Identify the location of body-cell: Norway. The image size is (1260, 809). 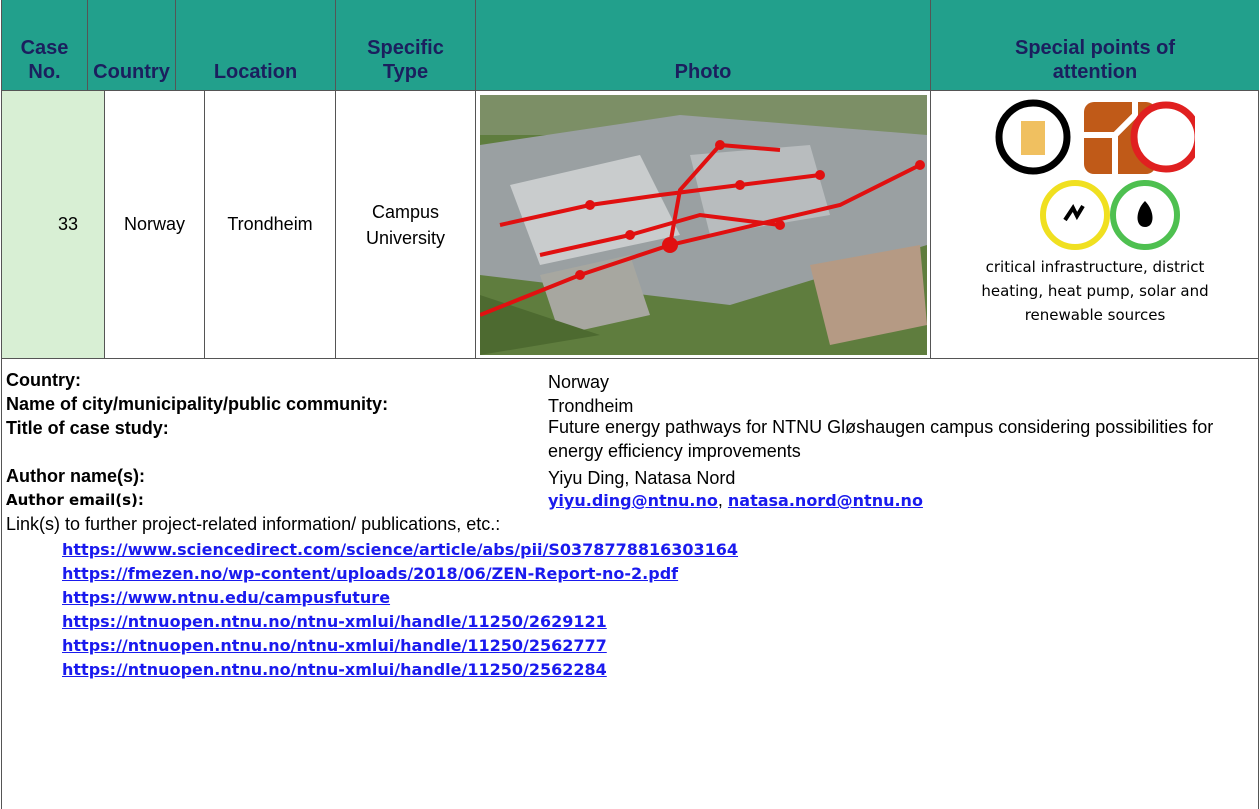
(155, 224).